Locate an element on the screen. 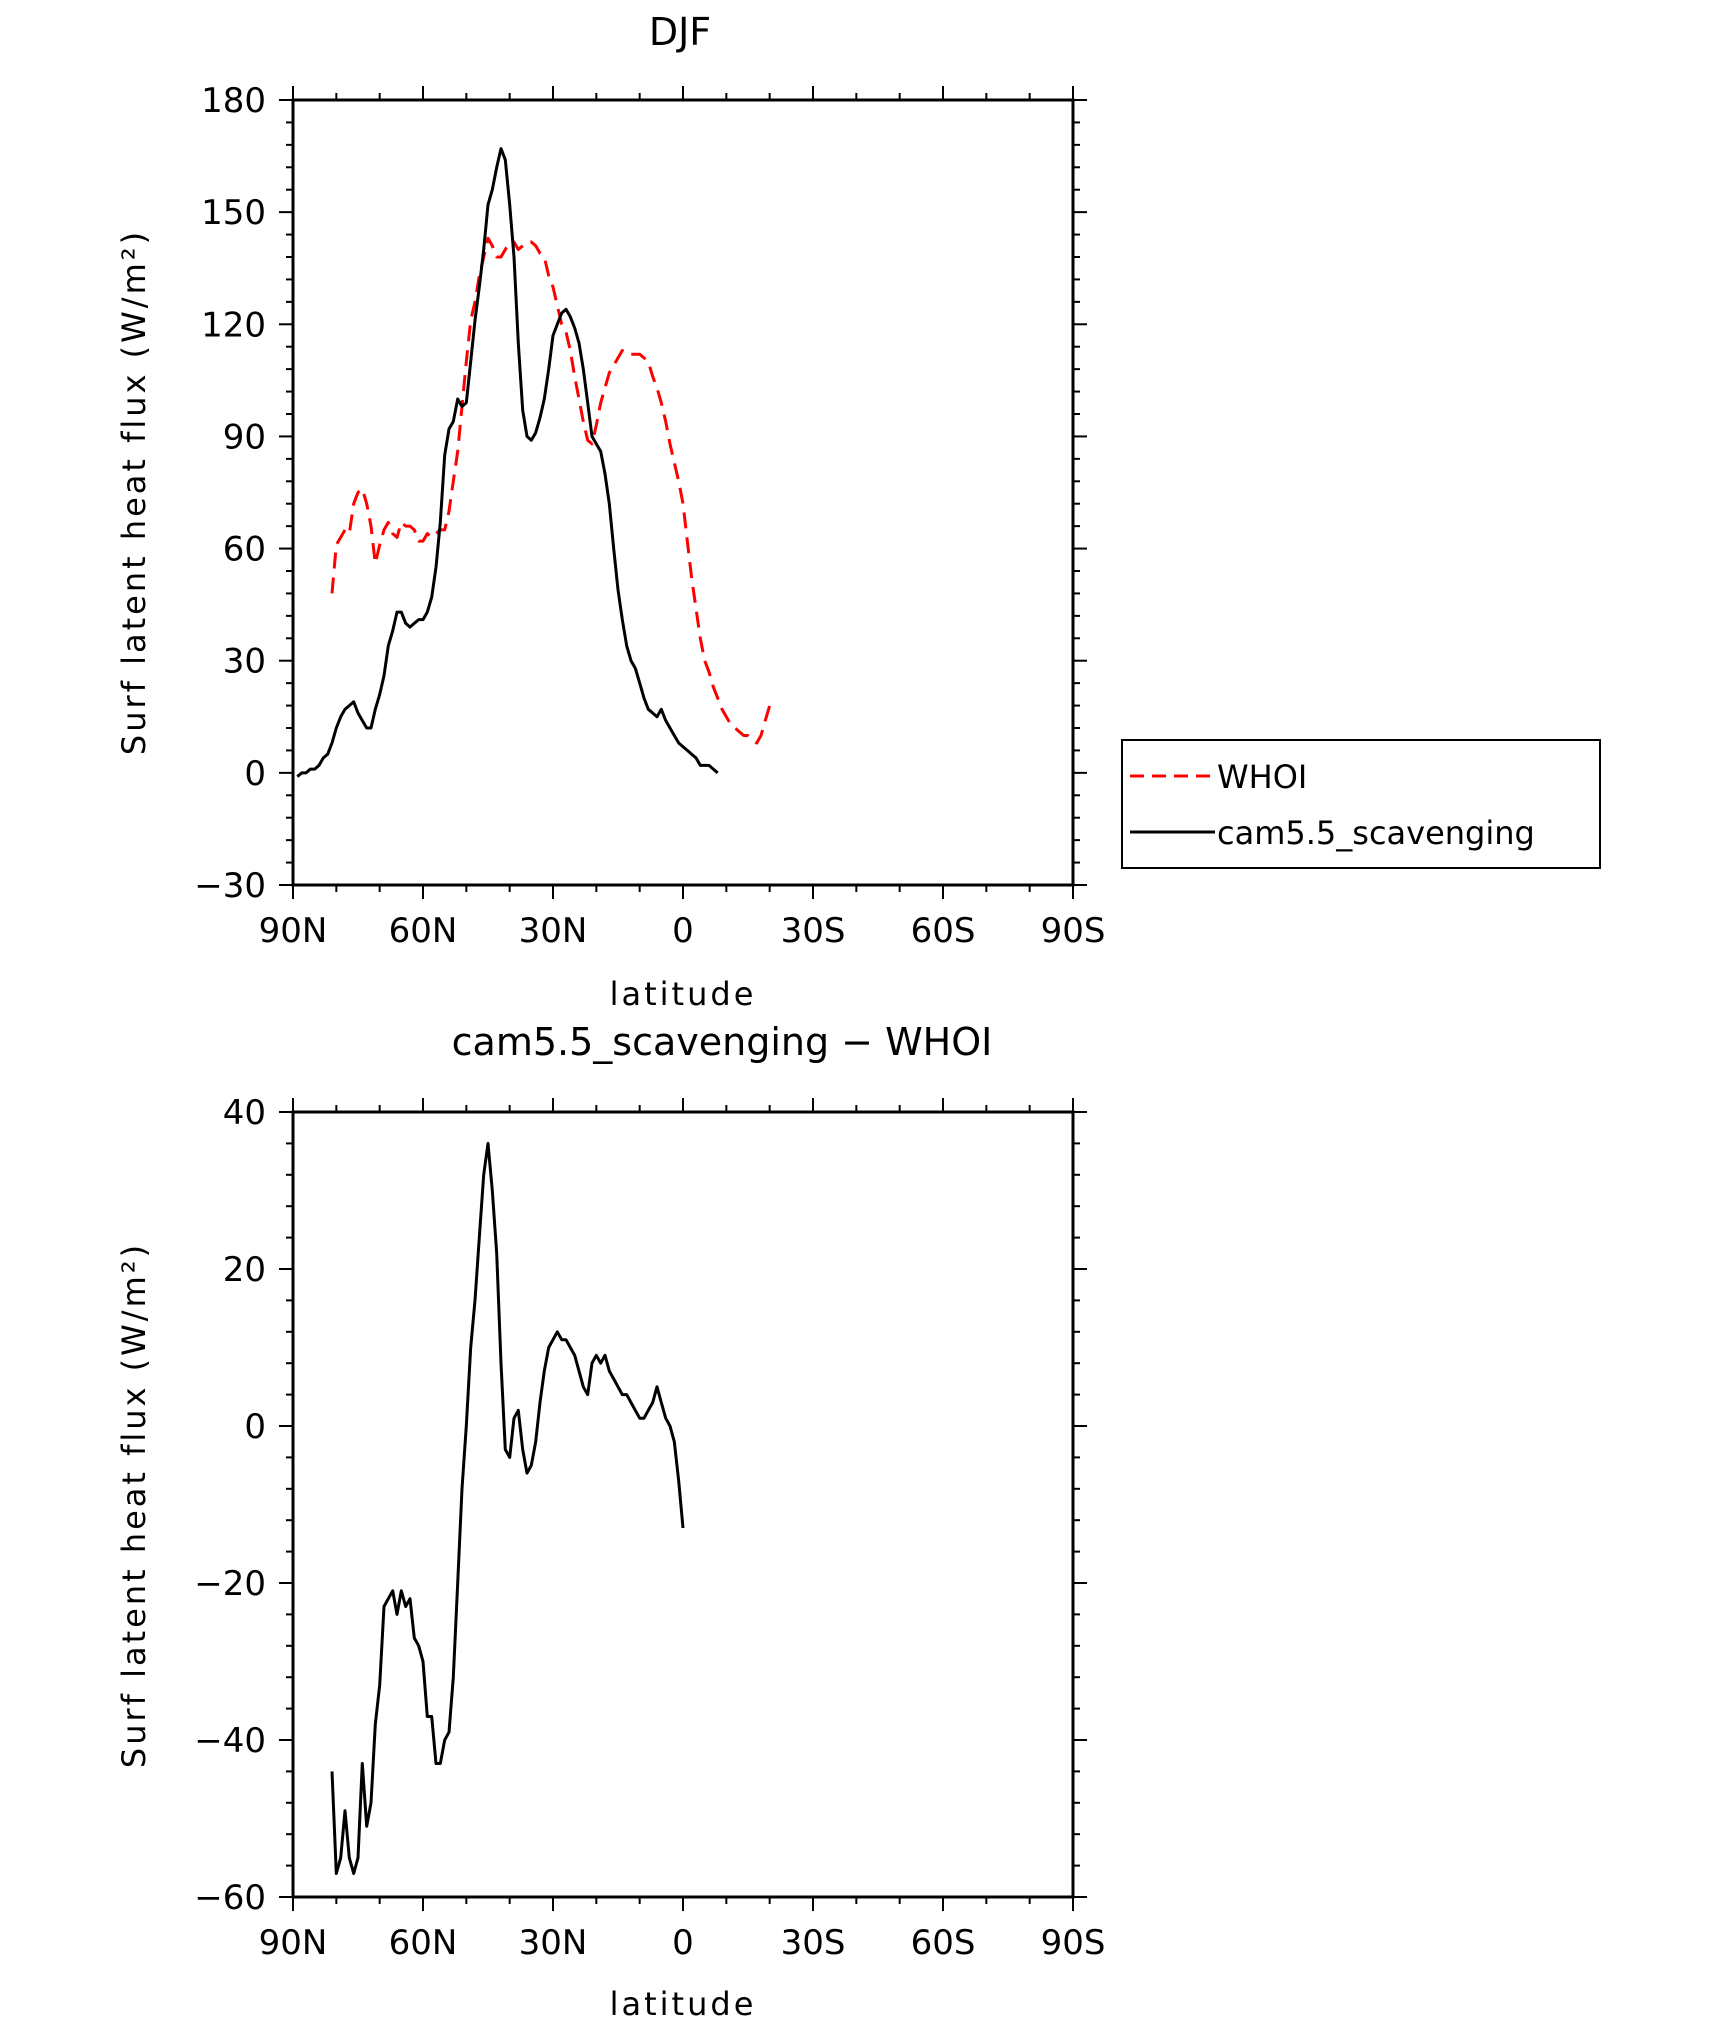 The image size is (1710, 2021). bottom-panel-series-line-difference is located at coordinates (507, 1508).